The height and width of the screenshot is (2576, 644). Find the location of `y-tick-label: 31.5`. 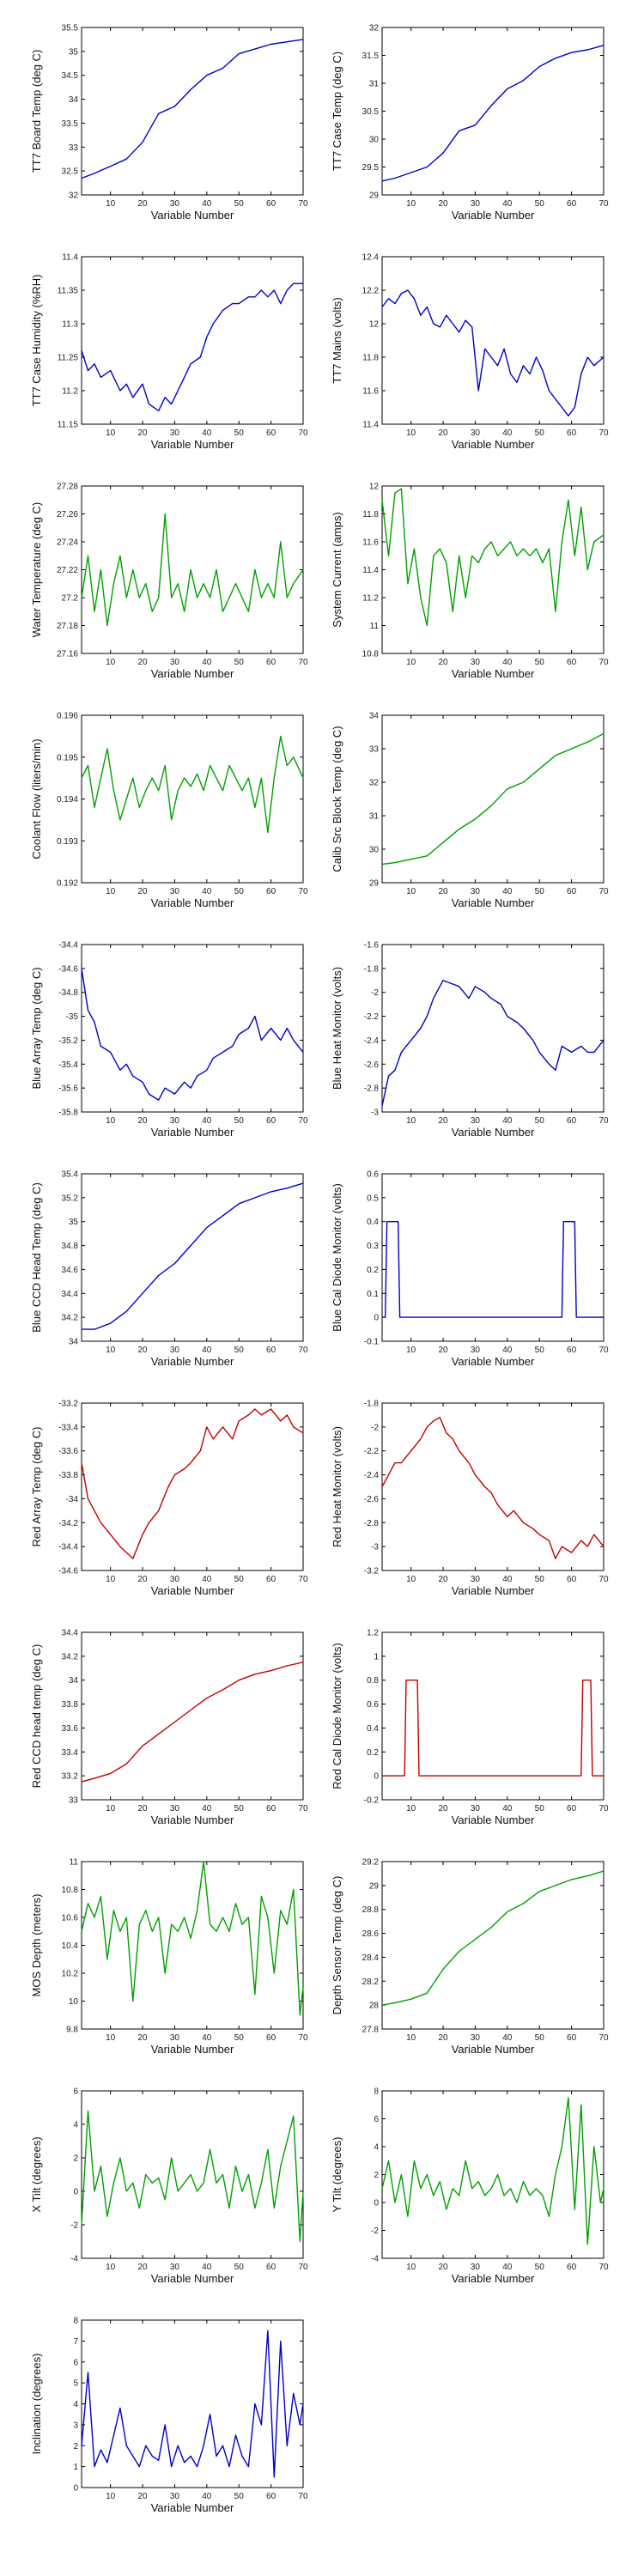

y-tick-label: 31.5 is located at coordinates (371, 56).